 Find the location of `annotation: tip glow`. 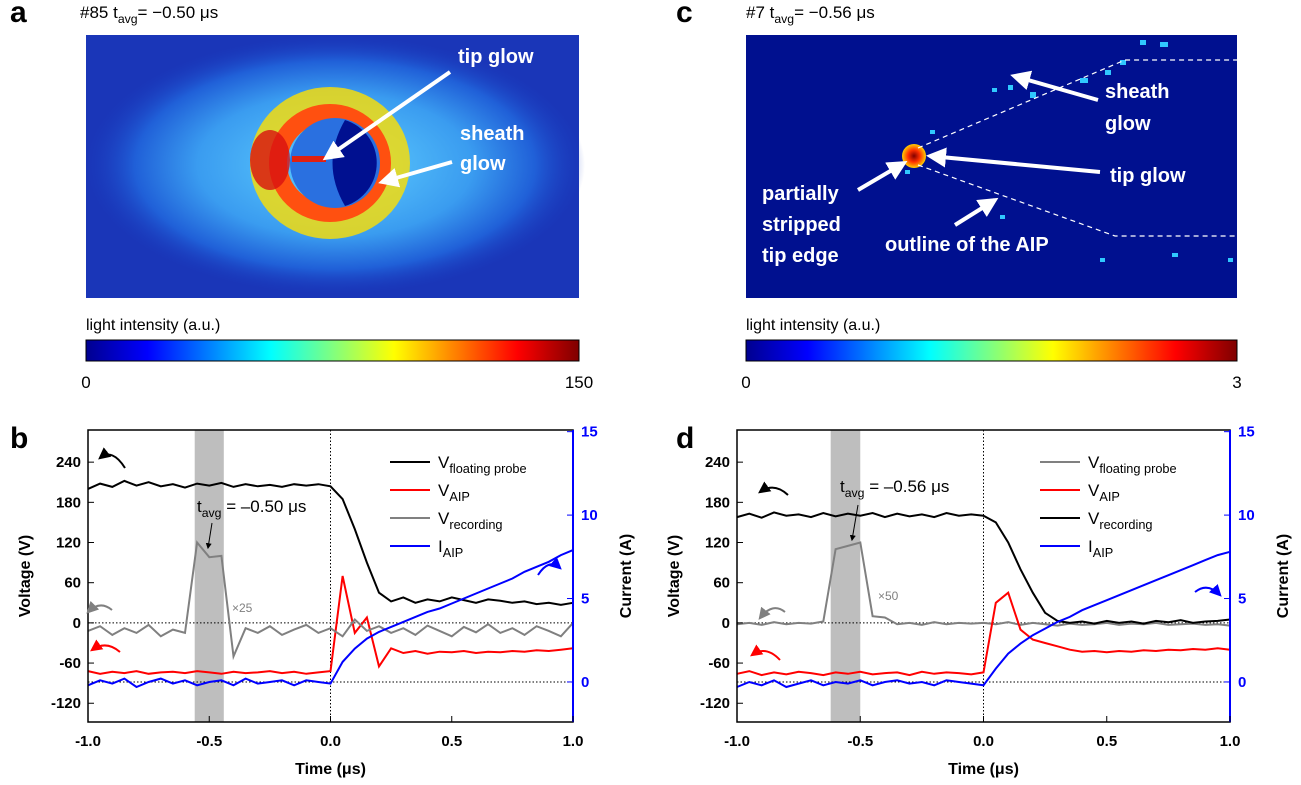

annotation: tip glow is located at coordinates (496, 57).